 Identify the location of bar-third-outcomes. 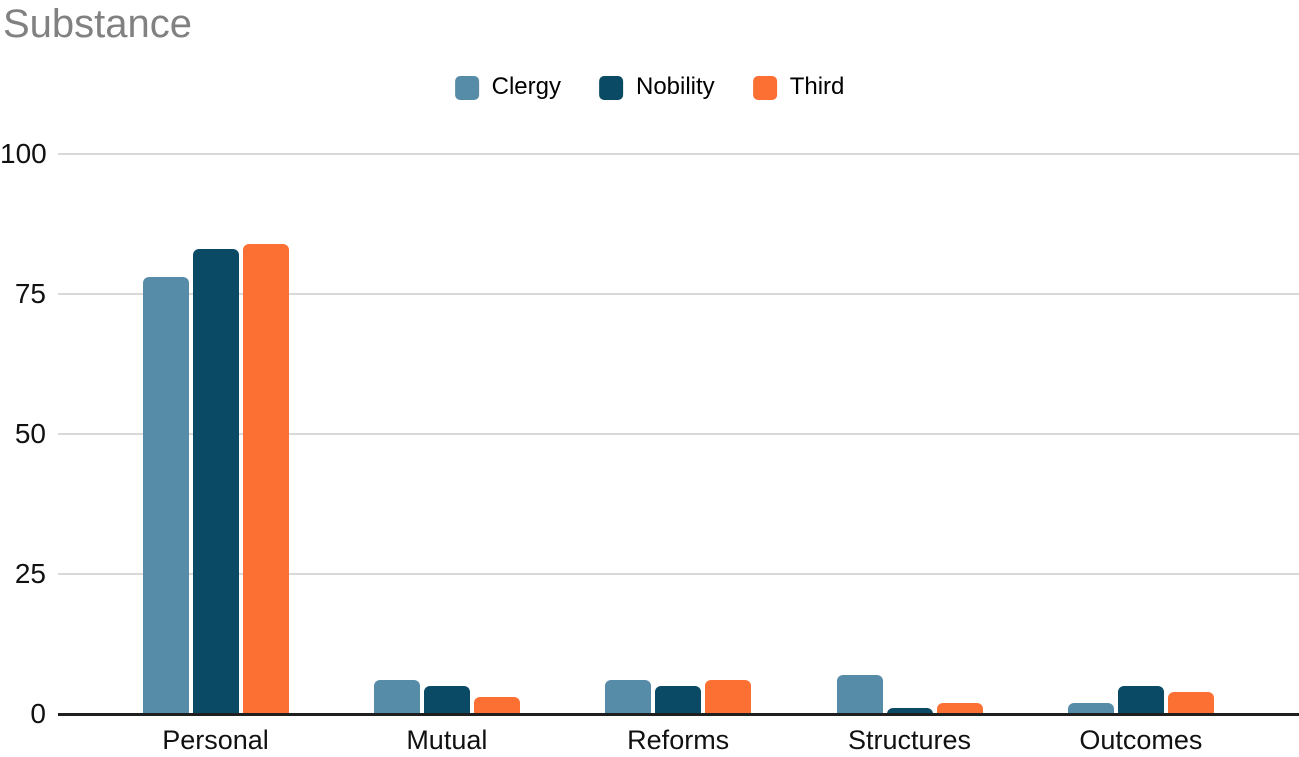
(1191, 702).